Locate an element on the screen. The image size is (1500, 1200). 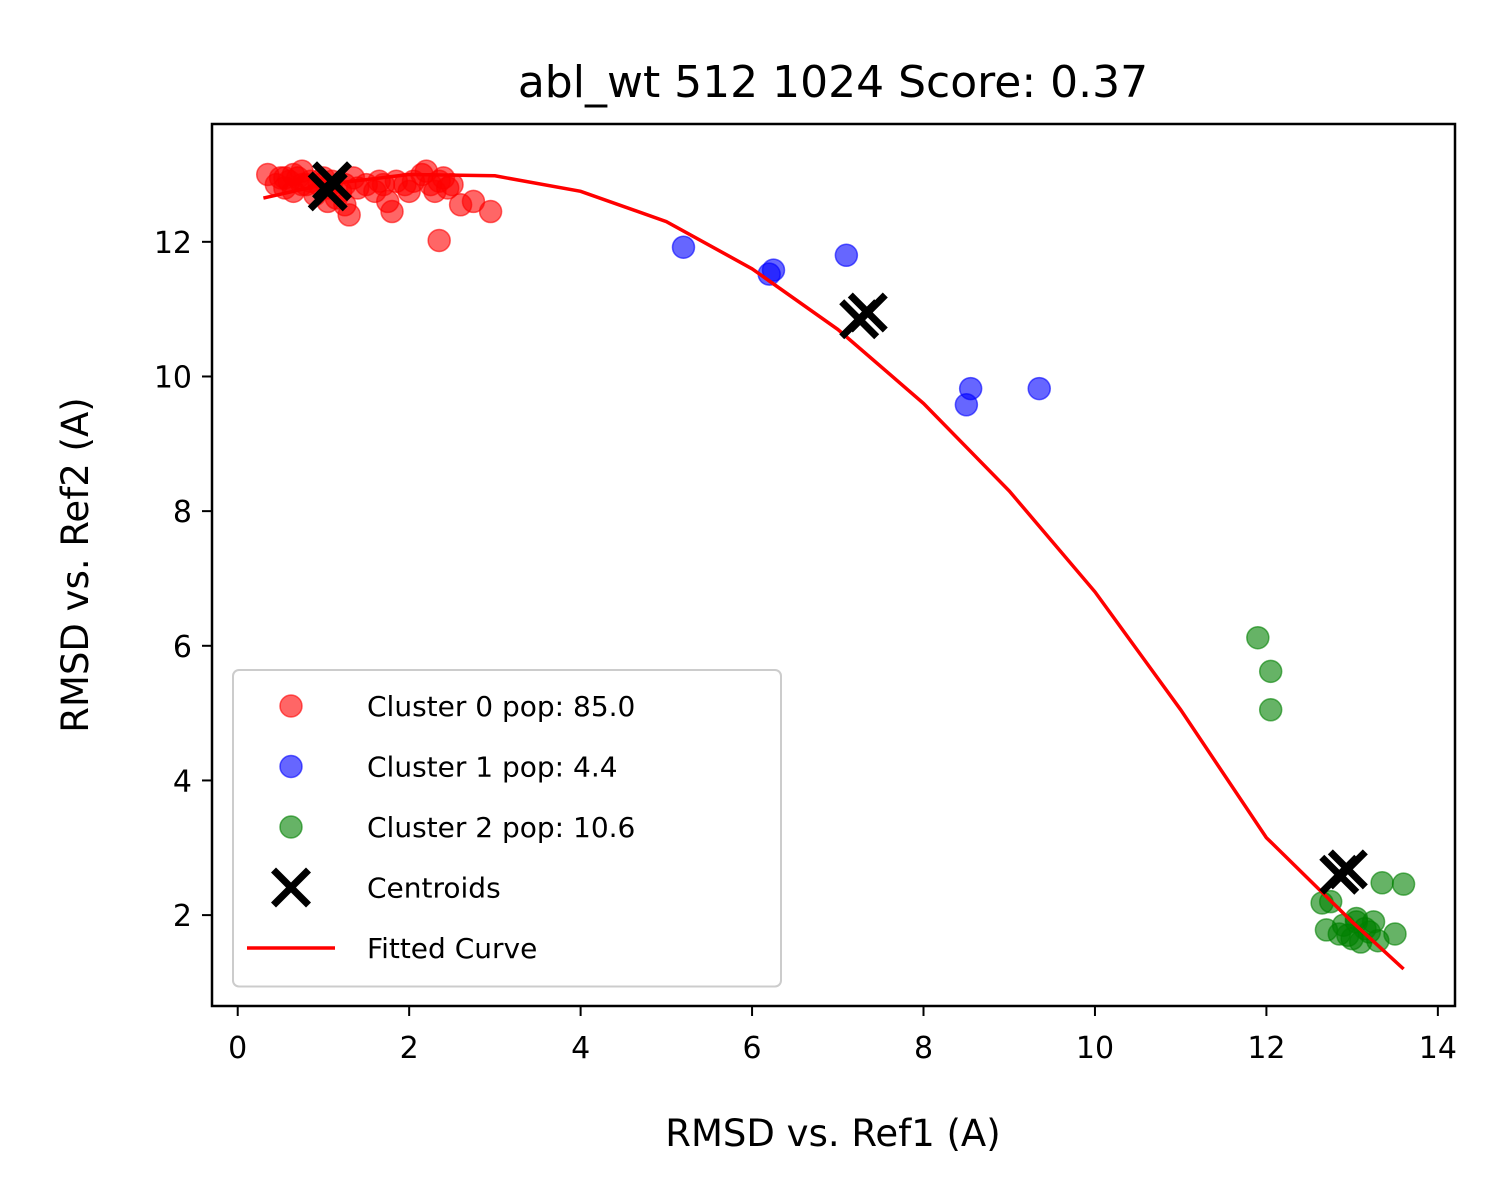
legend-label: Cluster 2 pop: 10.6 is located at coordinates (501, 827).